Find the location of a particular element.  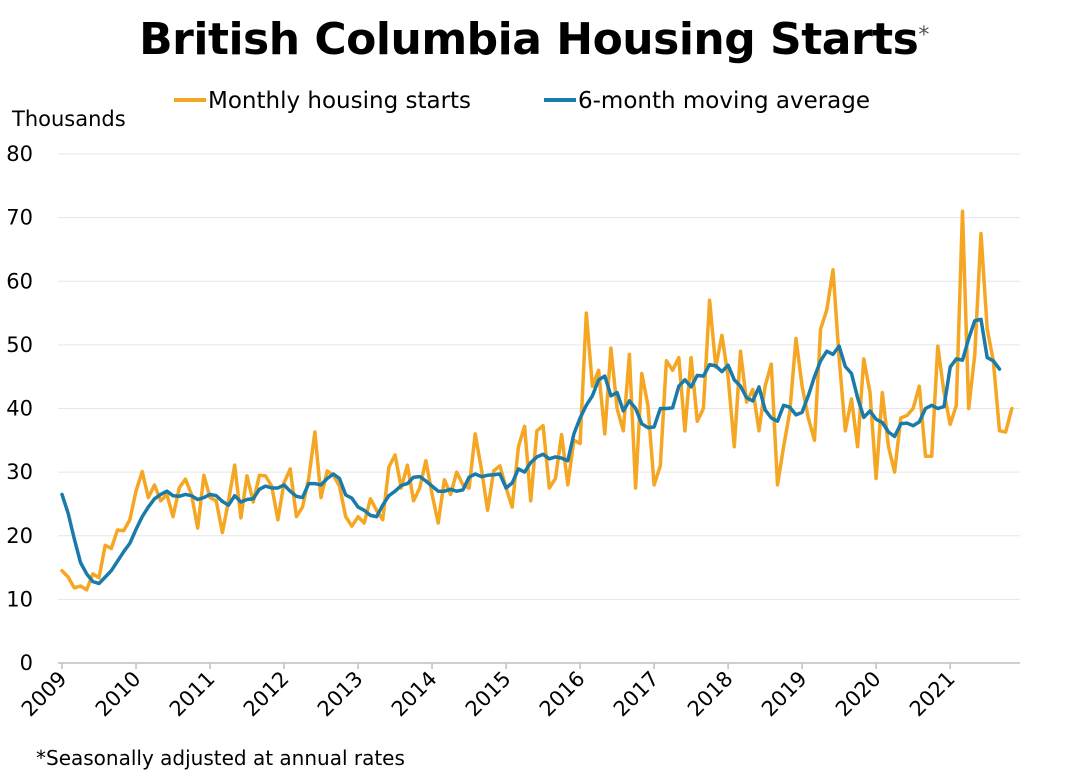

chart-title-text: British Columbia Housing Starts is located at coordinates (529, 39).